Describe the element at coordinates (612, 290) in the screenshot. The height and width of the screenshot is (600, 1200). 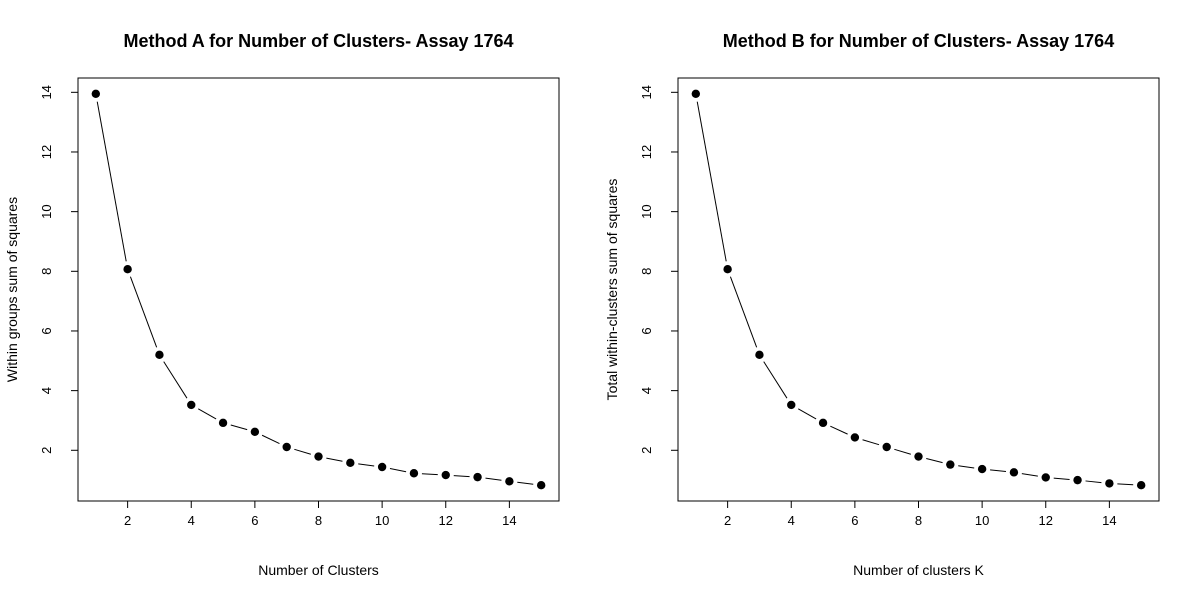
I see `y-axis-label: Total within-clusters sum of squares` at that location.